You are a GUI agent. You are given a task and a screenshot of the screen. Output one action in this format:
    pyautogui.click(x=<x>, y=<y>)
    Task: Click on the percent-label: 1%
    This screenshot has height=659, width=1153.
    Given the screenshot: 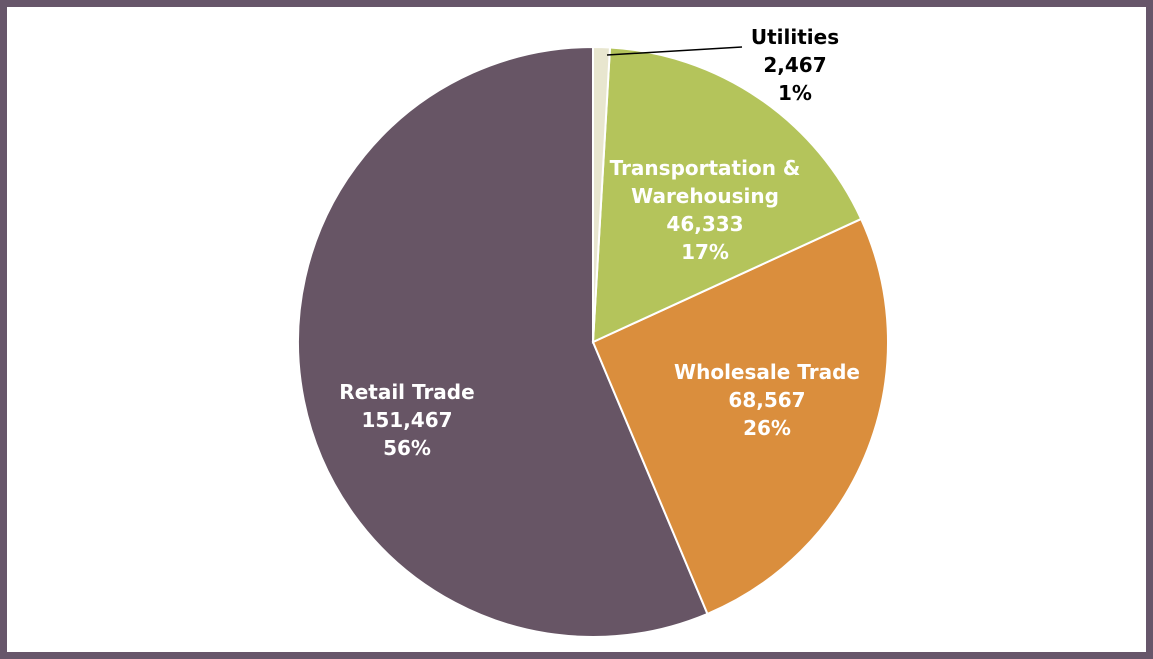 What is the action you would take?
    pyautogui.click(x=795, y=93)
    